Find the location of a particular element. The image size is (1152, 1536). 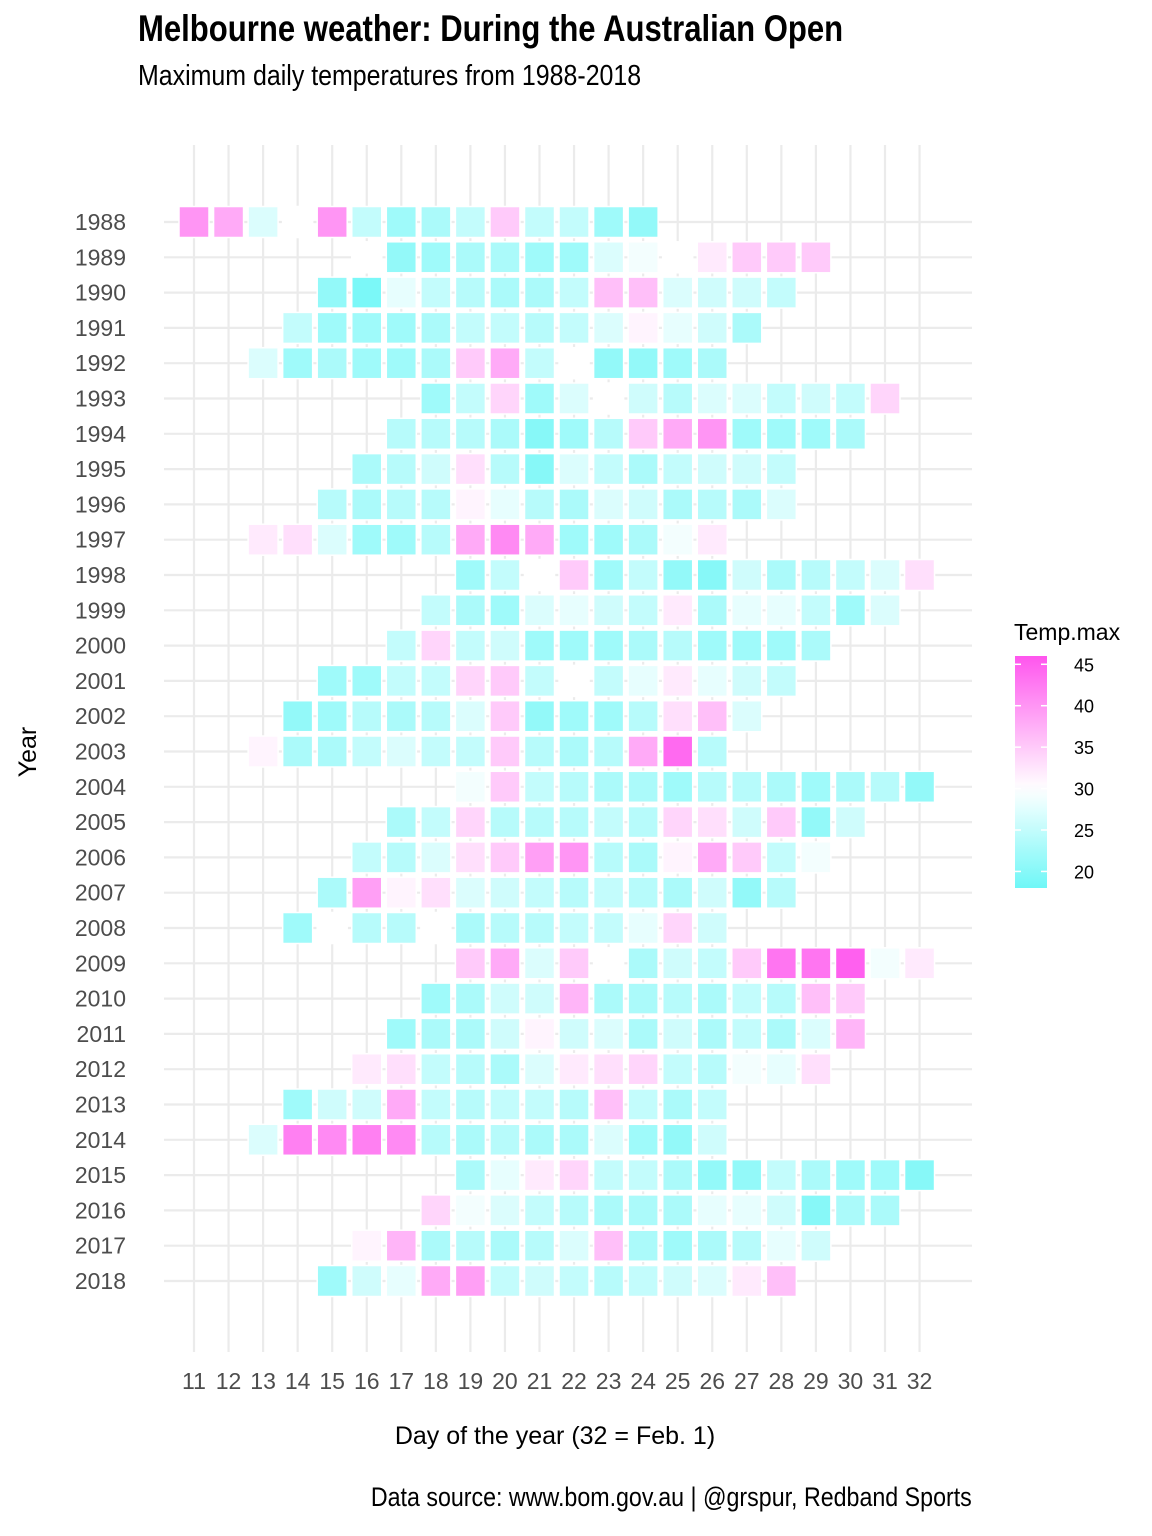

y-tick-label-1992: 1992 is located at coordinates (100, 363).